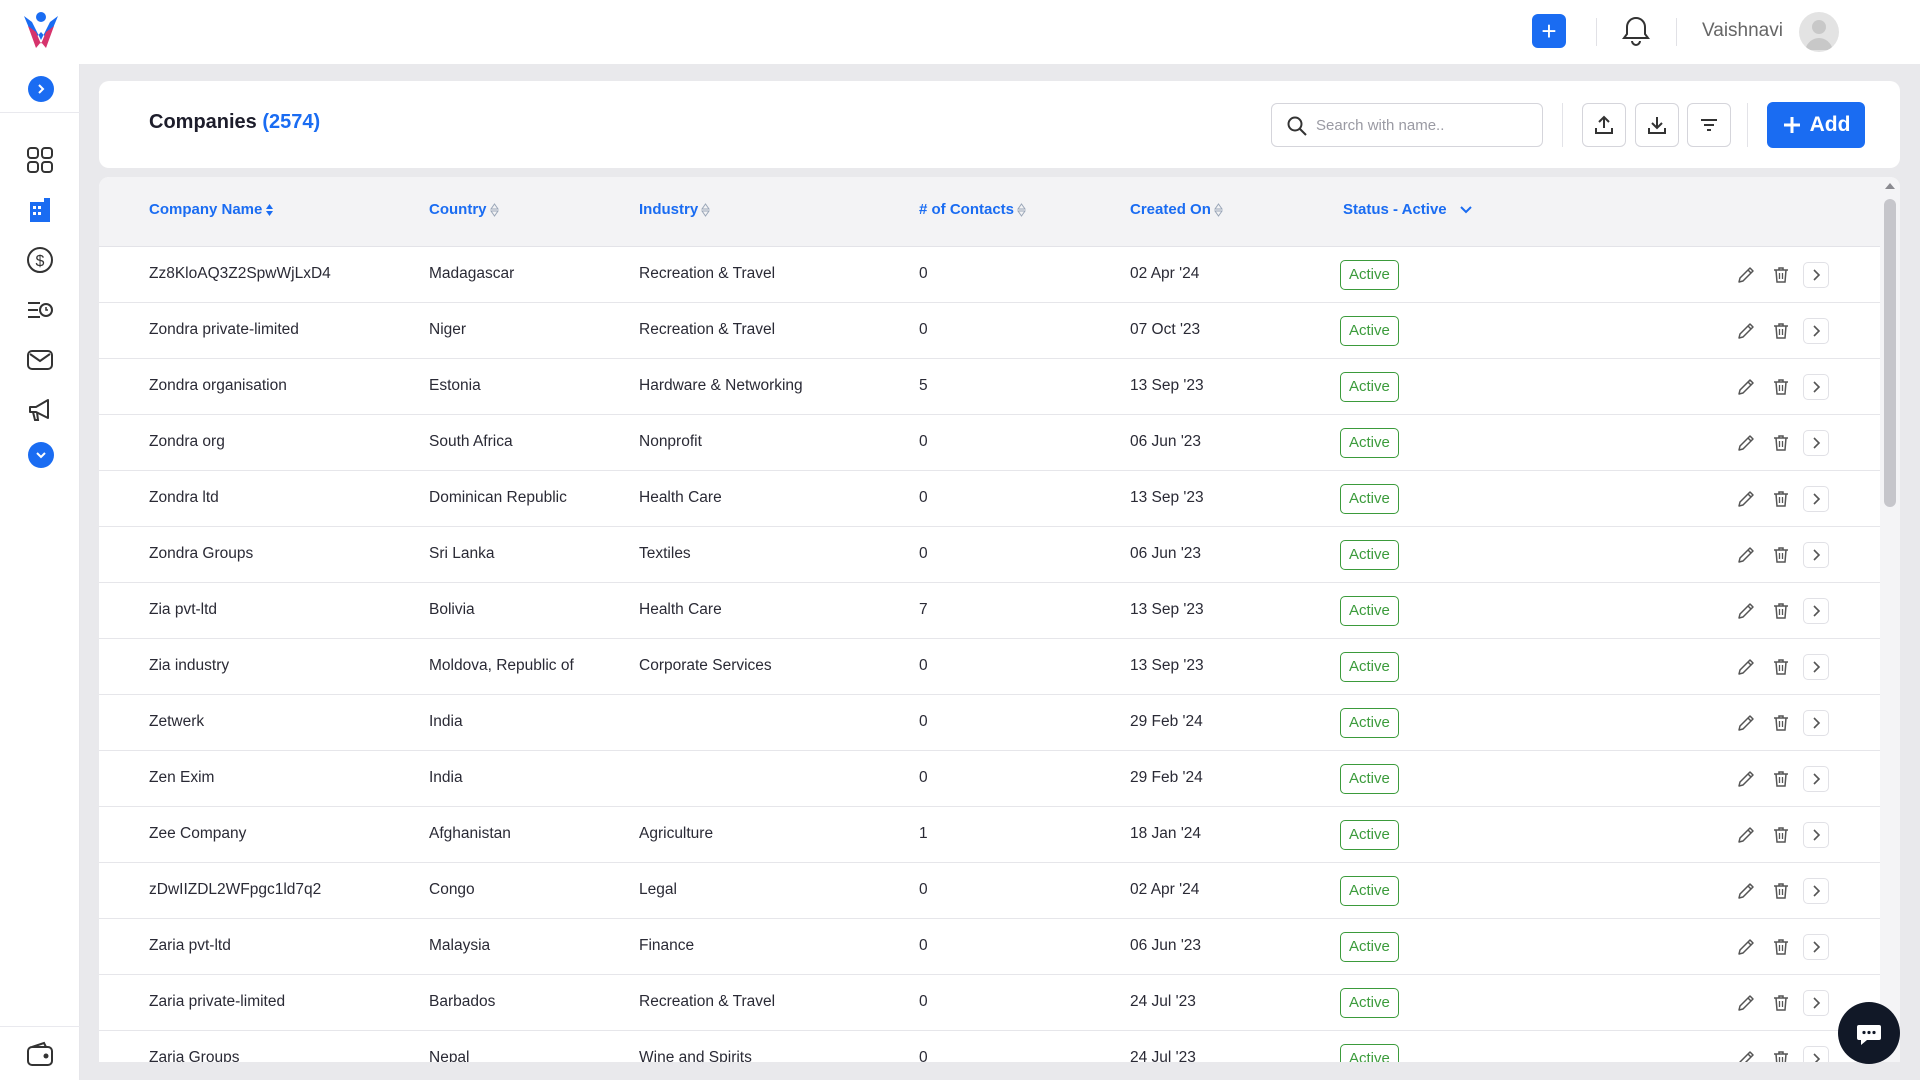  Describe the element at coordinates (1604, 125) in the screenshot. I see `upload-button` at that location.